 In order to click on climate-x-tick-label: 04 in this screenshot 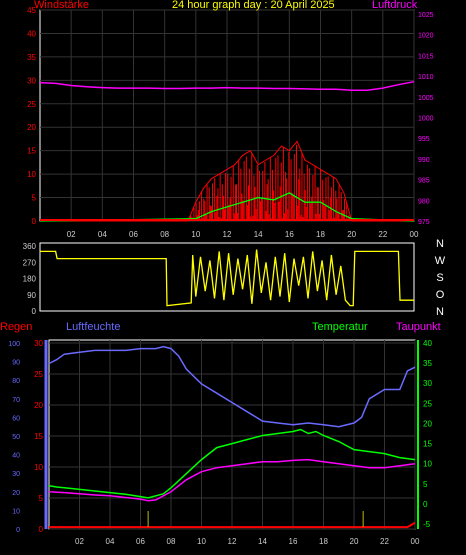, I will do `click(110, 541)`.